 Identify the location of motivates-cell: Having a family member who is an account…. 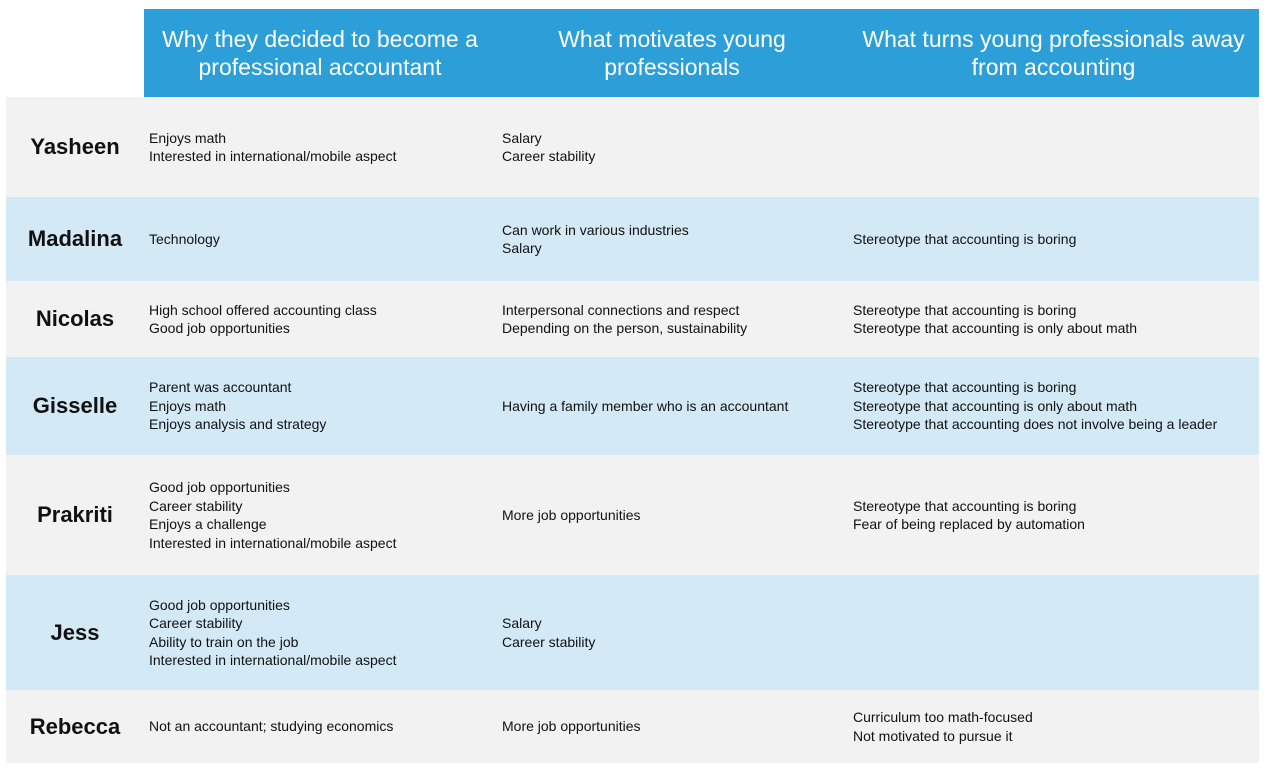
(674, 406).